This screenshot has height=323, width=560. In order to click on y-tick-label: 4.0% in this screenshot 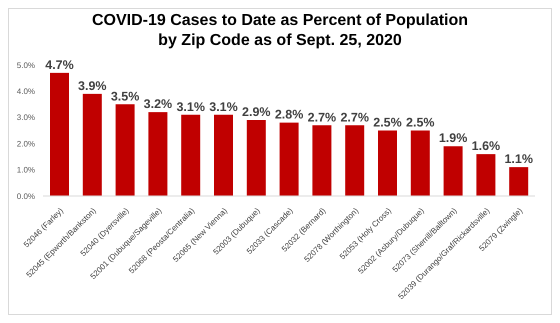, I will do `click(25, 91)`.